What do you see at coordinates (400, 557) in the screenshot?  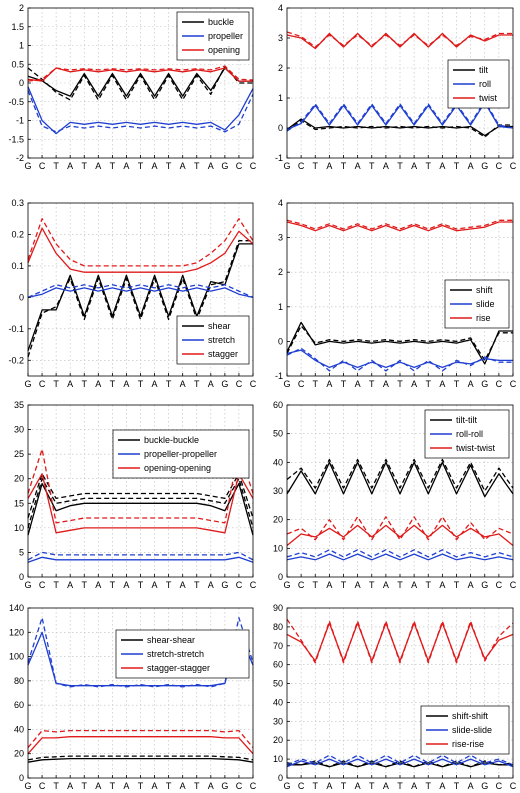 I see `series-line-roll-roll` at bounding box center [400, 557].